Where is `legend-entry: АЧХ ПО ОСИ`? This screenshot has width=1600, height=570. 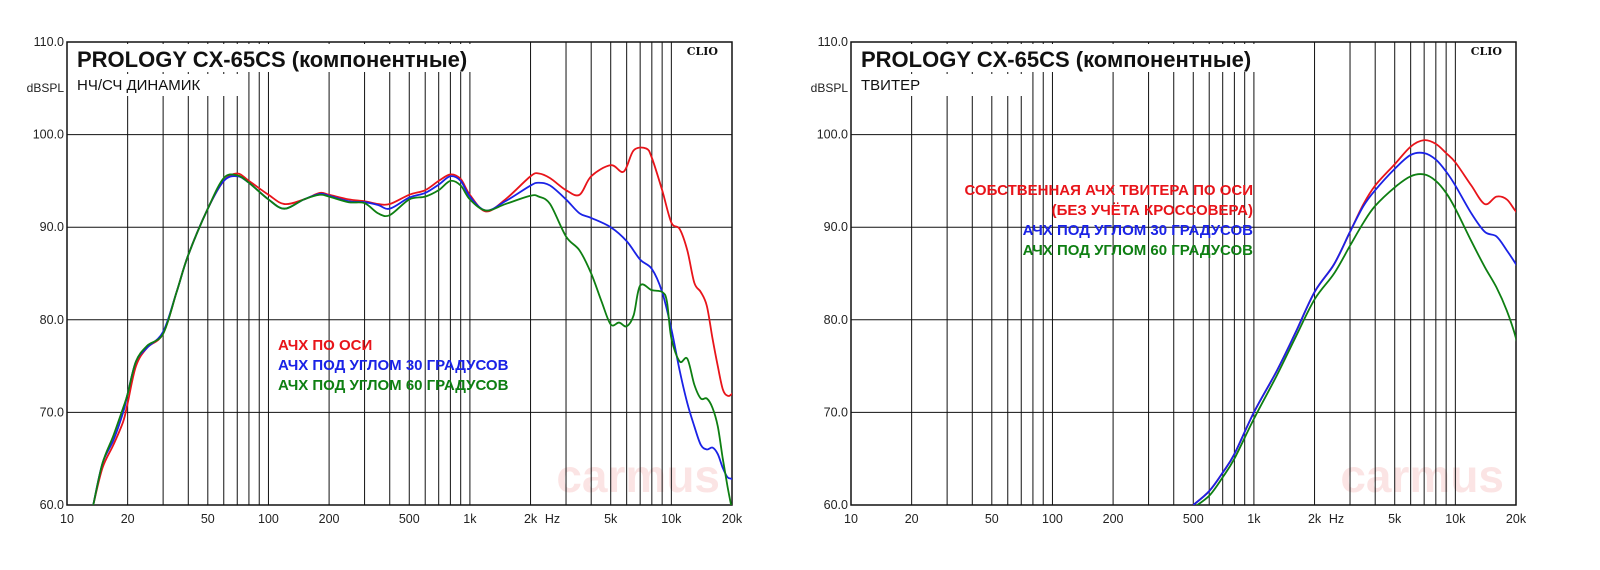
legend-entry: АЧХ ПО ОСИ is located at coordinates (325, 345).